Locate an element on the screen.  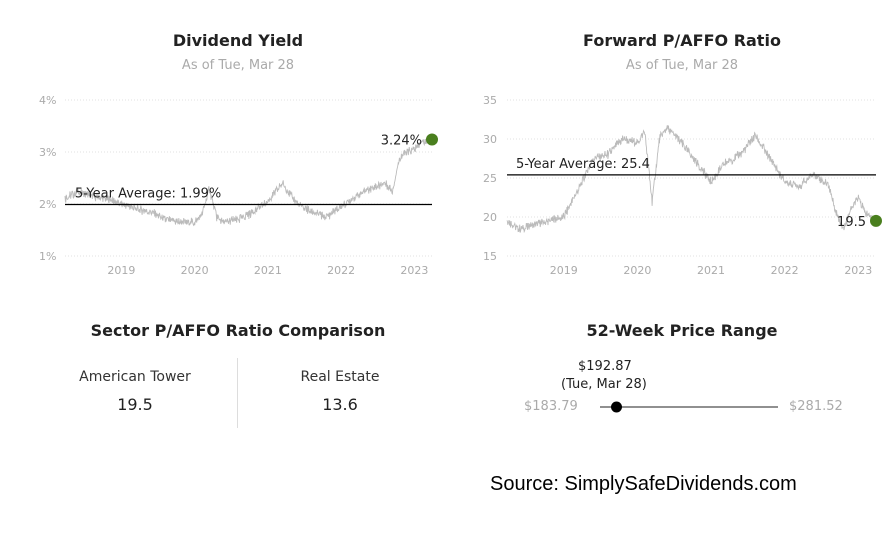
dividend-yield-subtitle: As of Tue, Mar 28 is located at coordinates (238, 65).